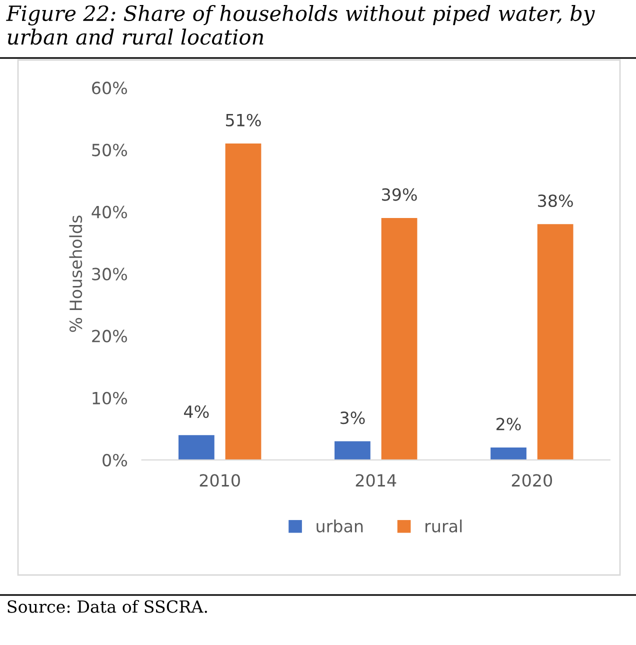  I want to click on x-tick-label: 2010, so click(220, 480).